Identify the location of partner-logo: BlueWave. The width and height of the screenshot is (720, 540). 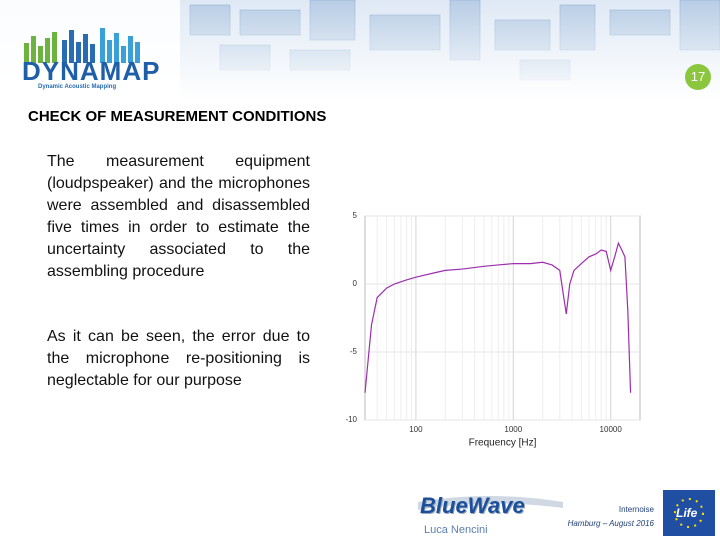
(472, 505).